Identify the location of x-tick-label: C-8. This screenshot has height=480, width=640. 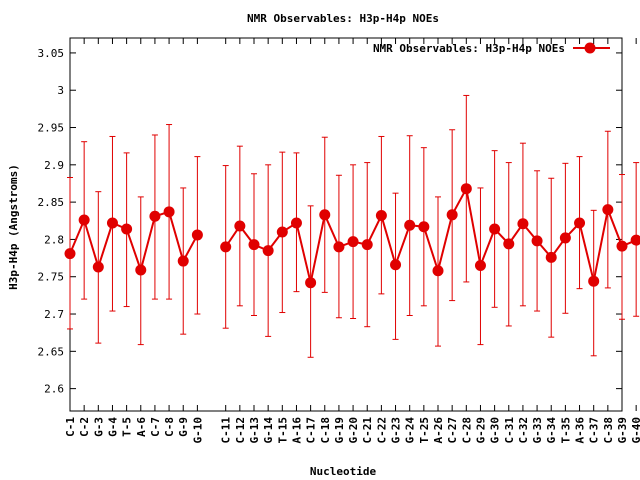
(169, 427).